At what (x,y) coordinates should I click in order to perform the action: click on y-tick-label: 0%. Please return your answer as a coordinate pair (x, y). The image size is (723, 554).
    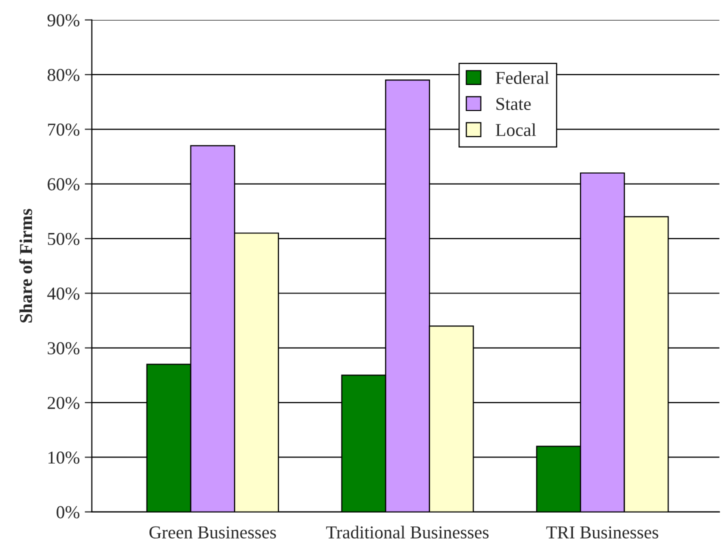
    Looking at the image, I should click on (68, 512).